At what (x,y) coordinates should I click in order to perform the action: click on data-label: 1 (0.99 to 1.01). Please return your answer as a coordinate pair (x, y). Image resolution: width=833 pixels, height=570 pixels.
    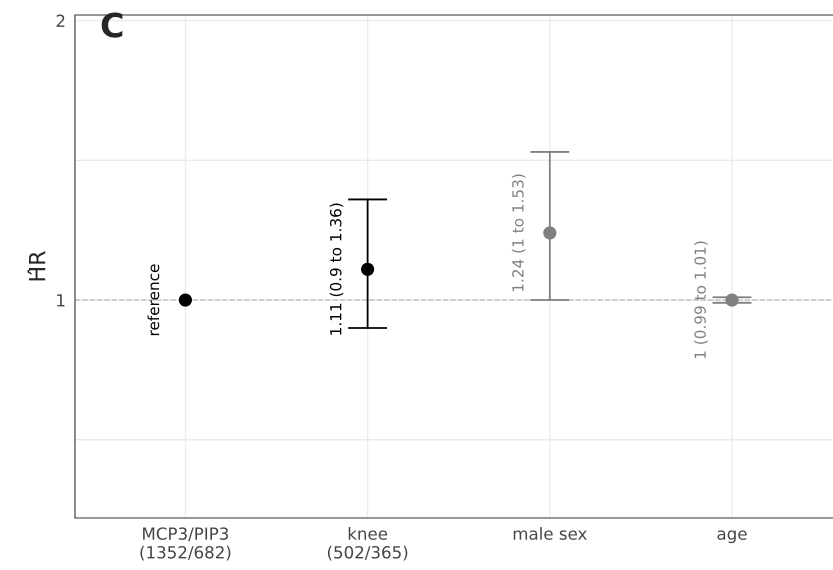
    Looking at the image, I should click on (701, 300).